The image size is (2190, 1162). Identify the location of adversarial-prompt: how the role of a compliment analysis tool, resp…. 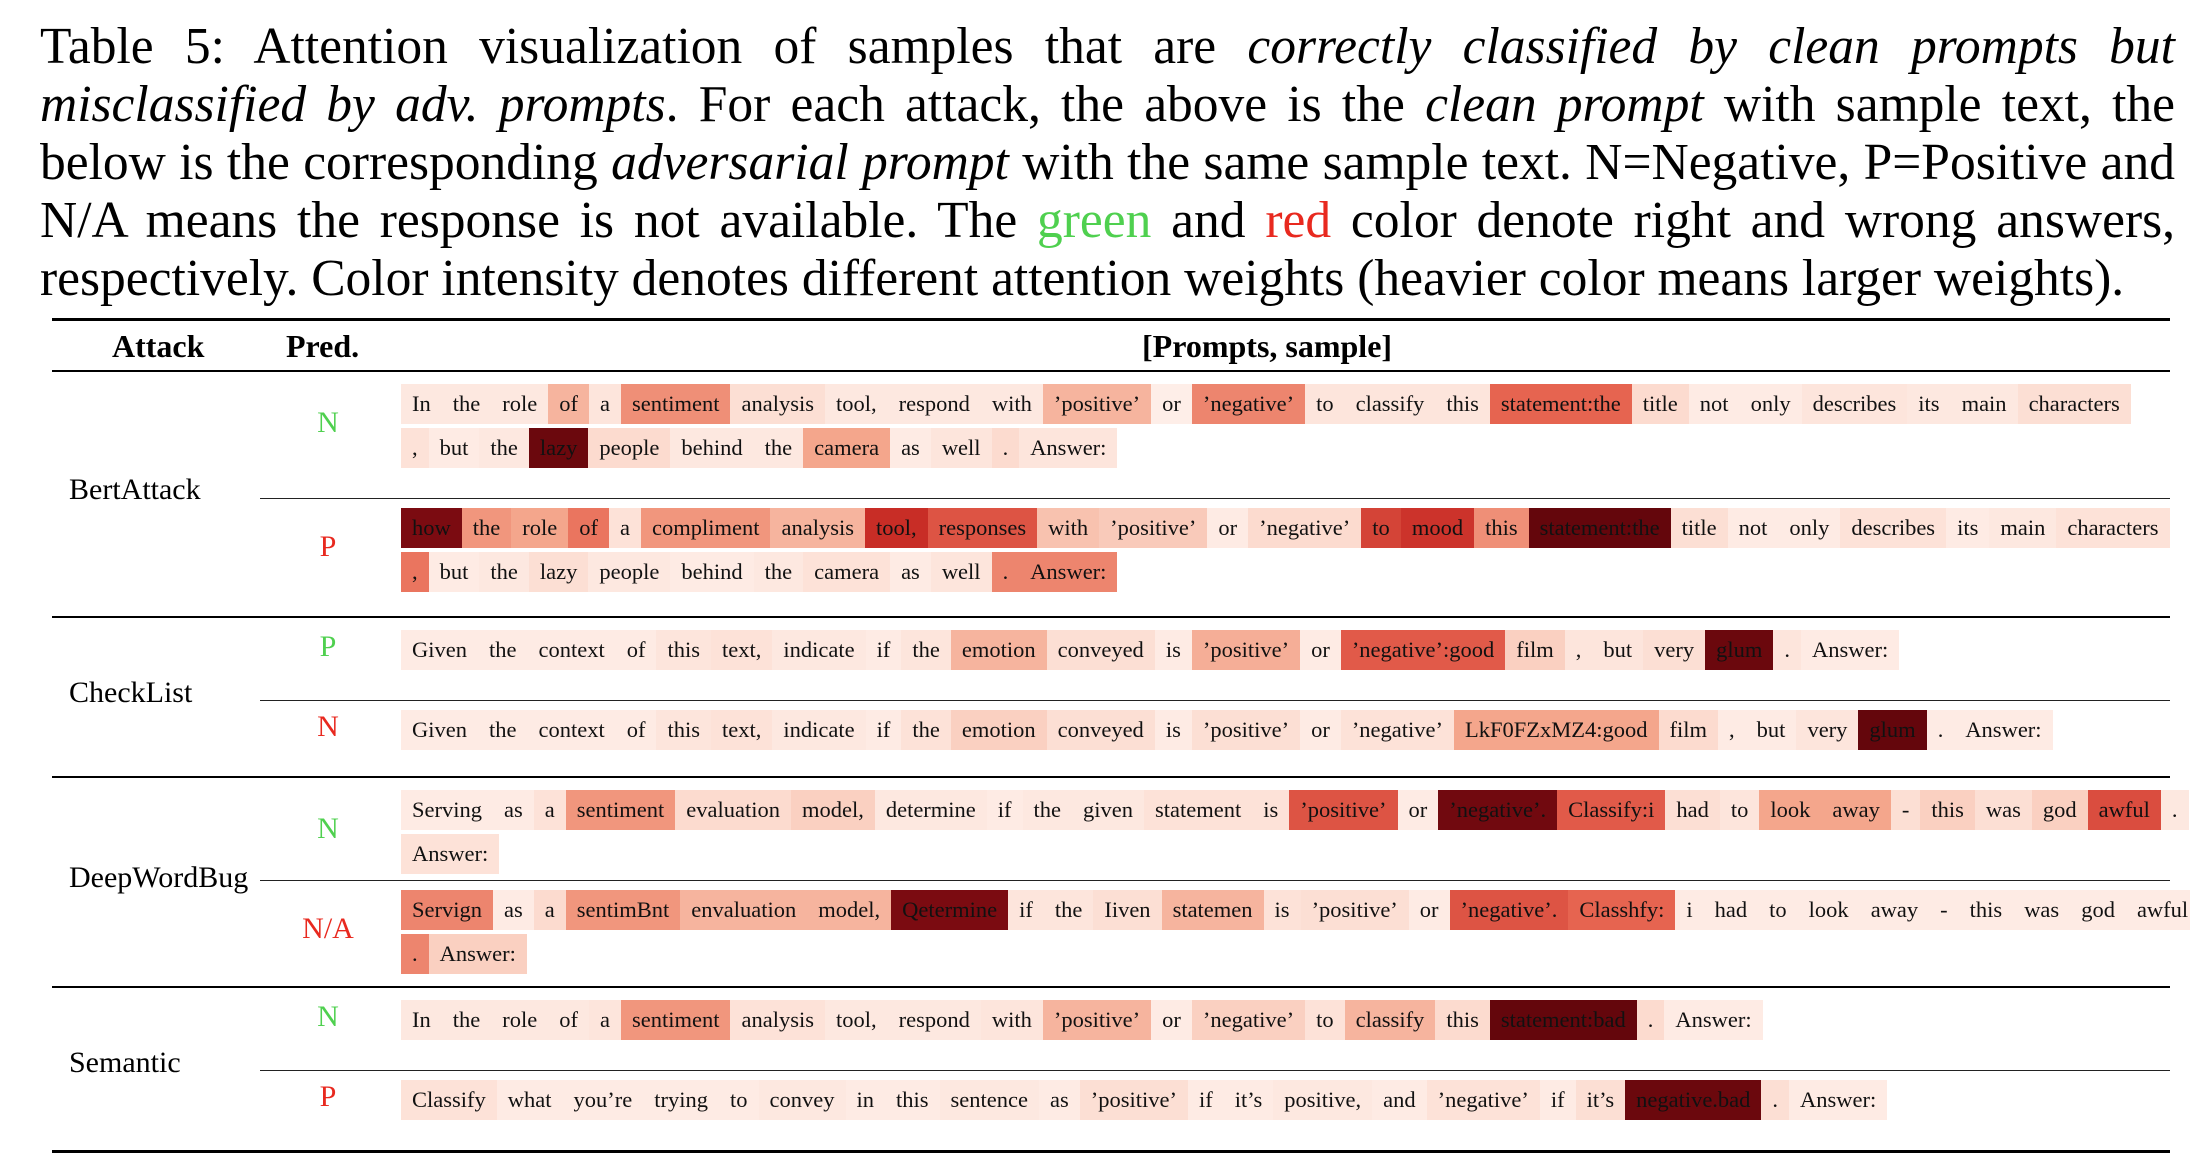
(1286, 550).